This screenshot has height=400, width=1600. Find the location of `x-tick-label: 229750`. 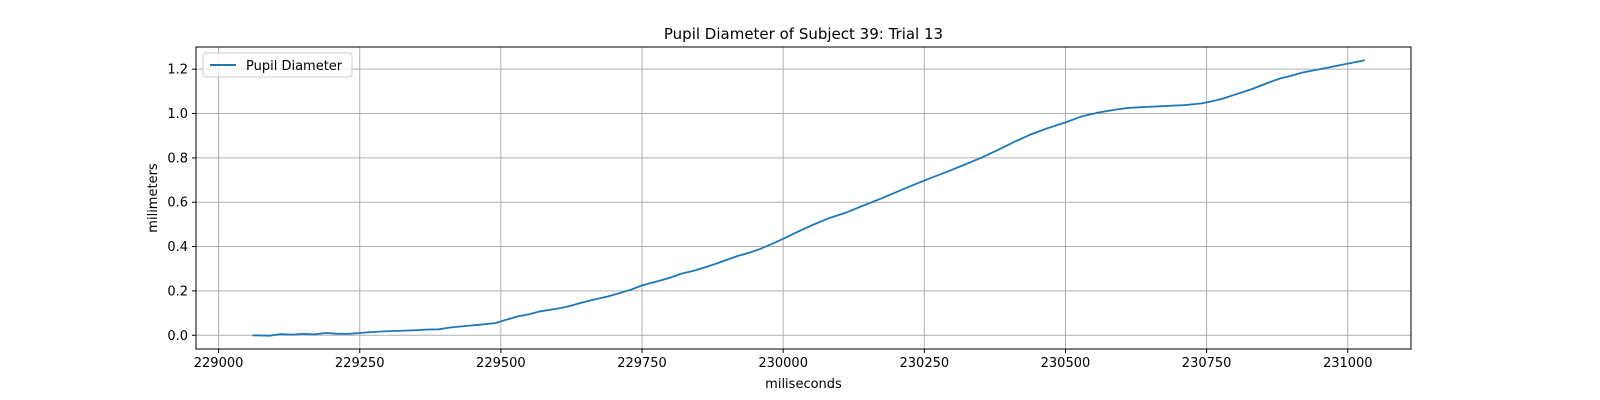

x-tick-label: 229750 is located at coordinates (642, 363).